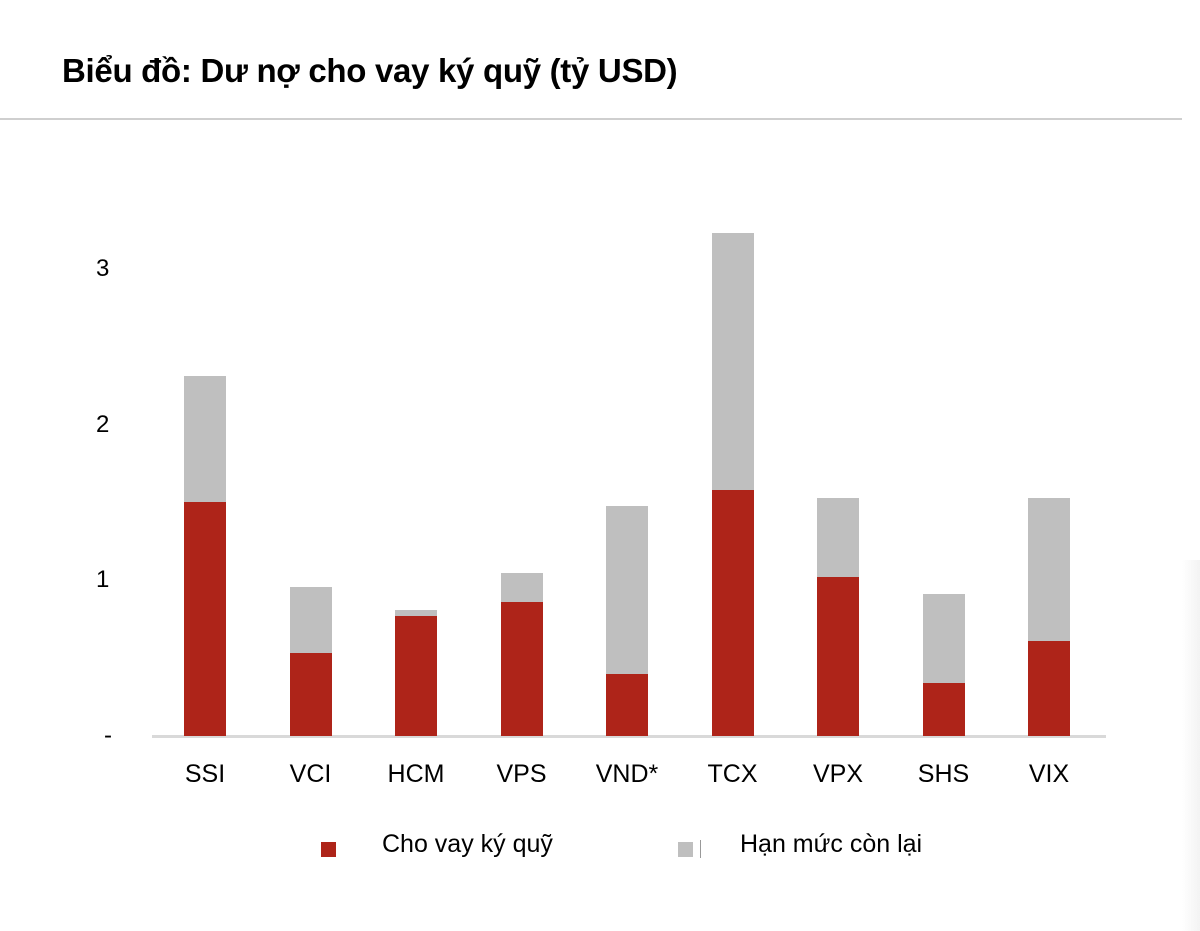 This screenshot has height=931, width=1200. Describe the element at coordinates (627, 774) in the screenshot. I see `x-tick-label: VND*` at that location.